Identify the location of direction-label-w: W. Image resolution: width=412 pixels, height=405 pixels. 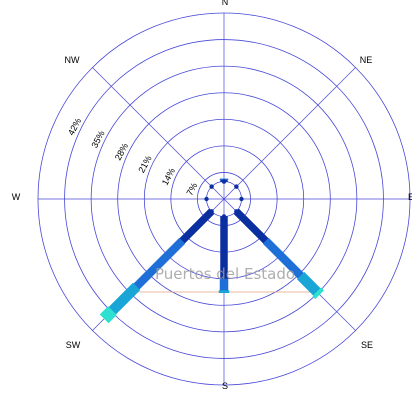
(16, 197).